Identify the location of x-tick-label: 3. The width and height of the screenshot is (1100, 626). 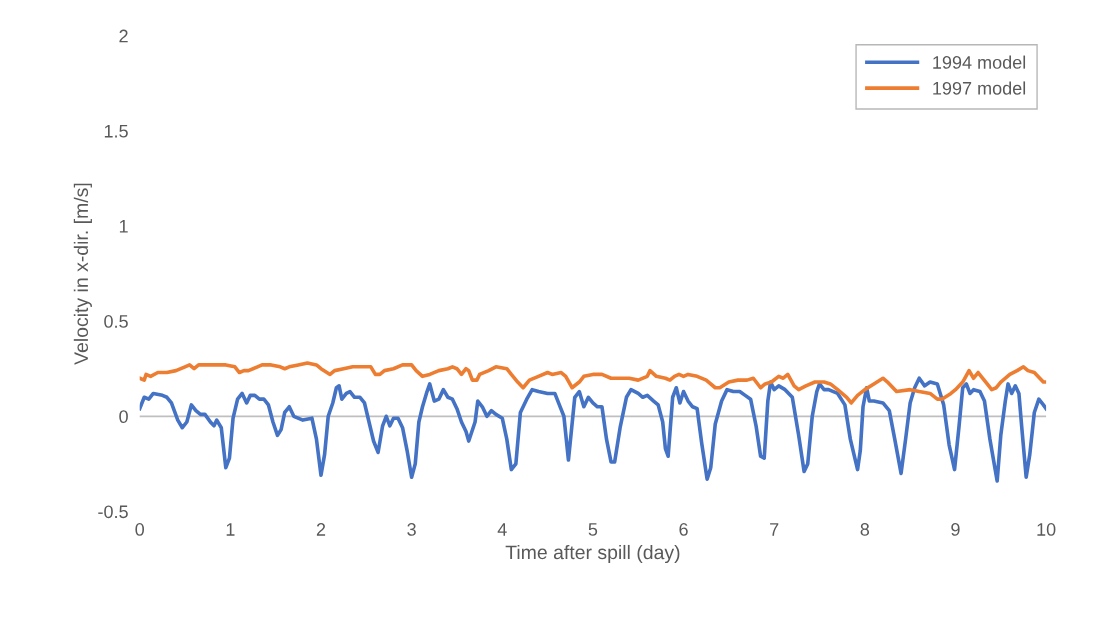
(411, 529).